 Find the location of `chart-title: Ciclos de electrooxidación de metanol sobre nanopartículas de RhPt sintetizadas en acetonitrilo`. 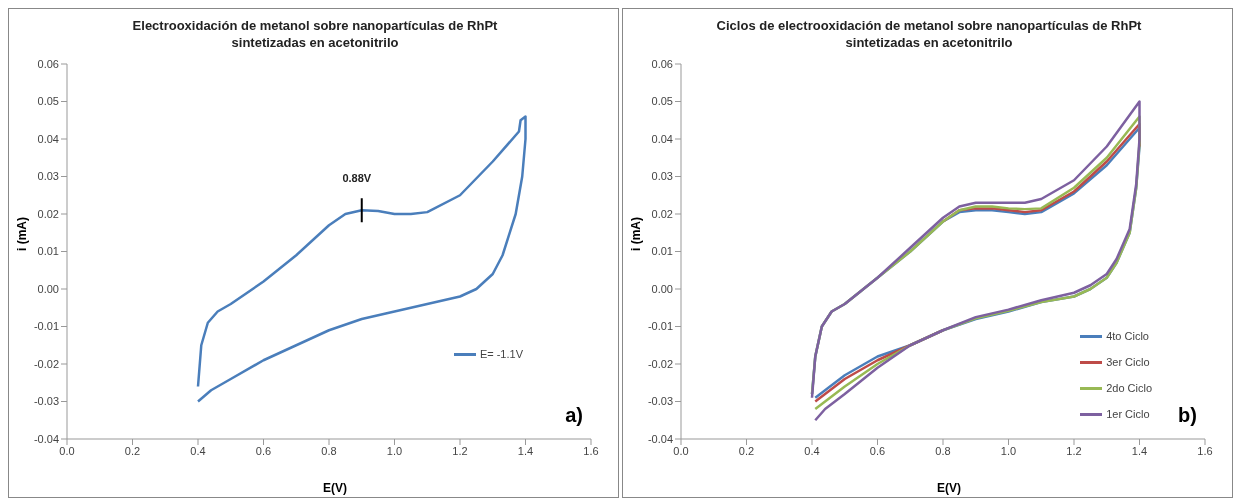

chart-title: Ciclos de electrooxidación de metanol sobre nanopartículas de RhPt sintetizadas en acetonitrilo is located at coordinates (929, 34).